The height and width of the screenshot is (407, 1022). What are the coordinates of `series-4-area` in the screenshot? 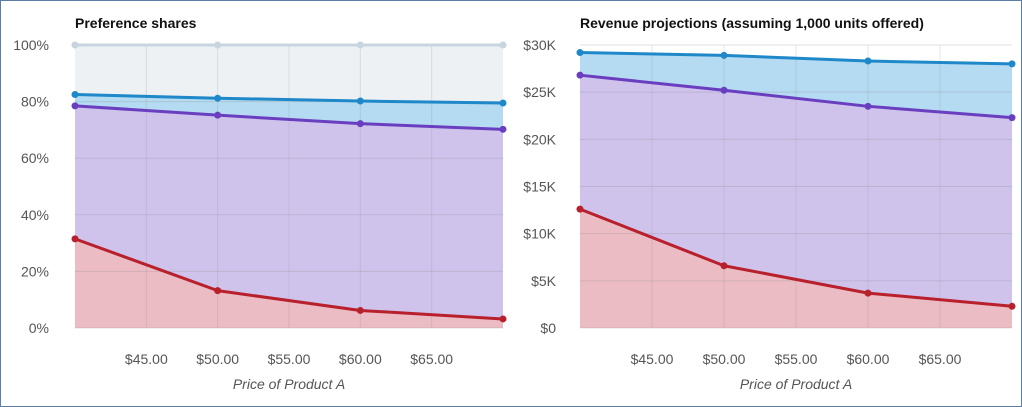 It's located at (289, 283).